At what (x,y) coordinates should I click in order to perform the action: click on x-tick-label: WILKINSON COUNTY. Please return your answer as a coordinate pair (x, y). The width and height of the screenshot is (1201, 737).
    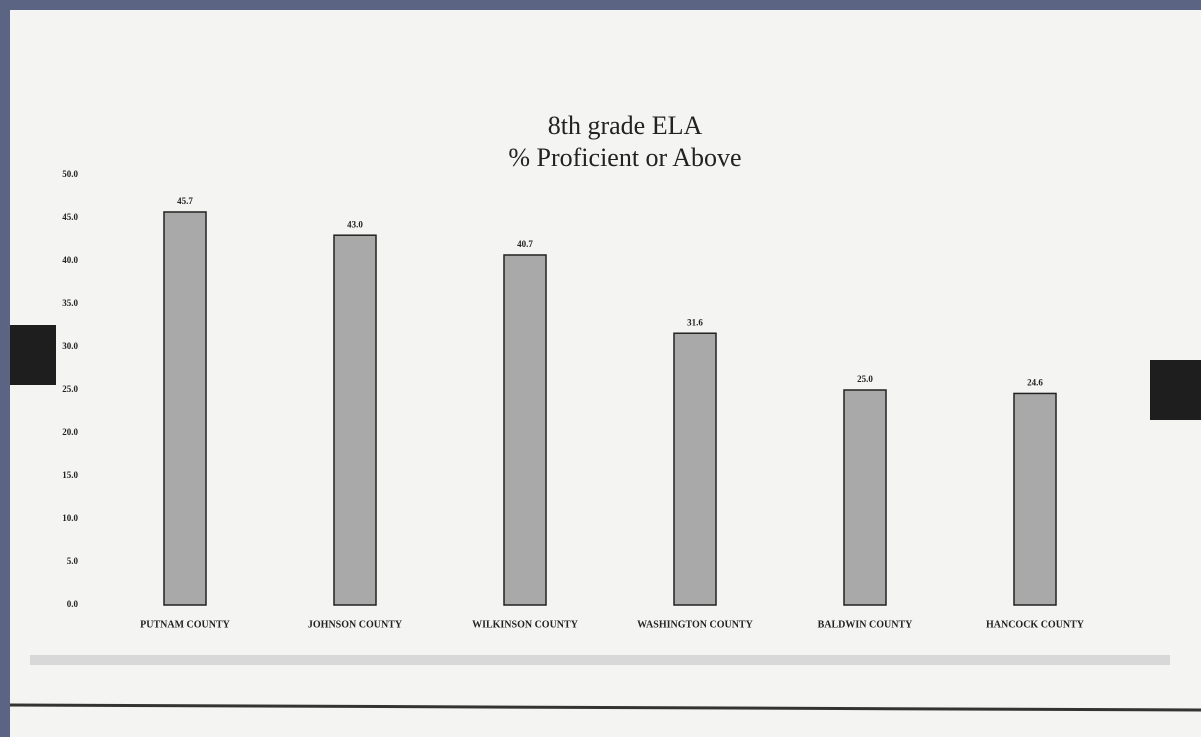
    Looking at the image, I should click on (525, 624).